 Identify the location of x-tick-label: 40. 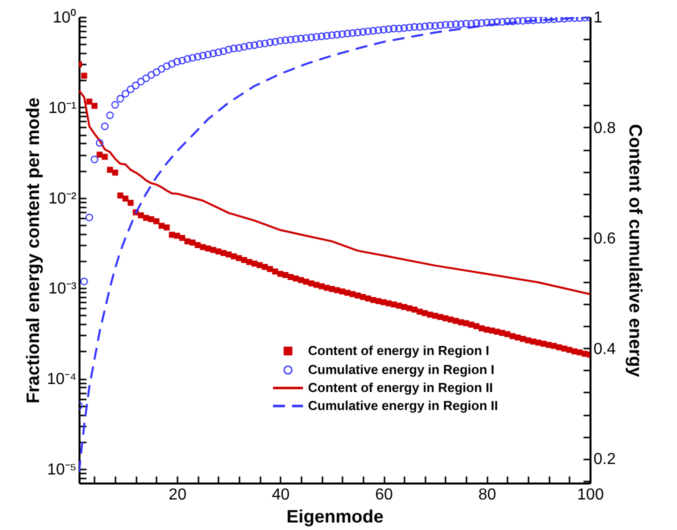
(281, 495).